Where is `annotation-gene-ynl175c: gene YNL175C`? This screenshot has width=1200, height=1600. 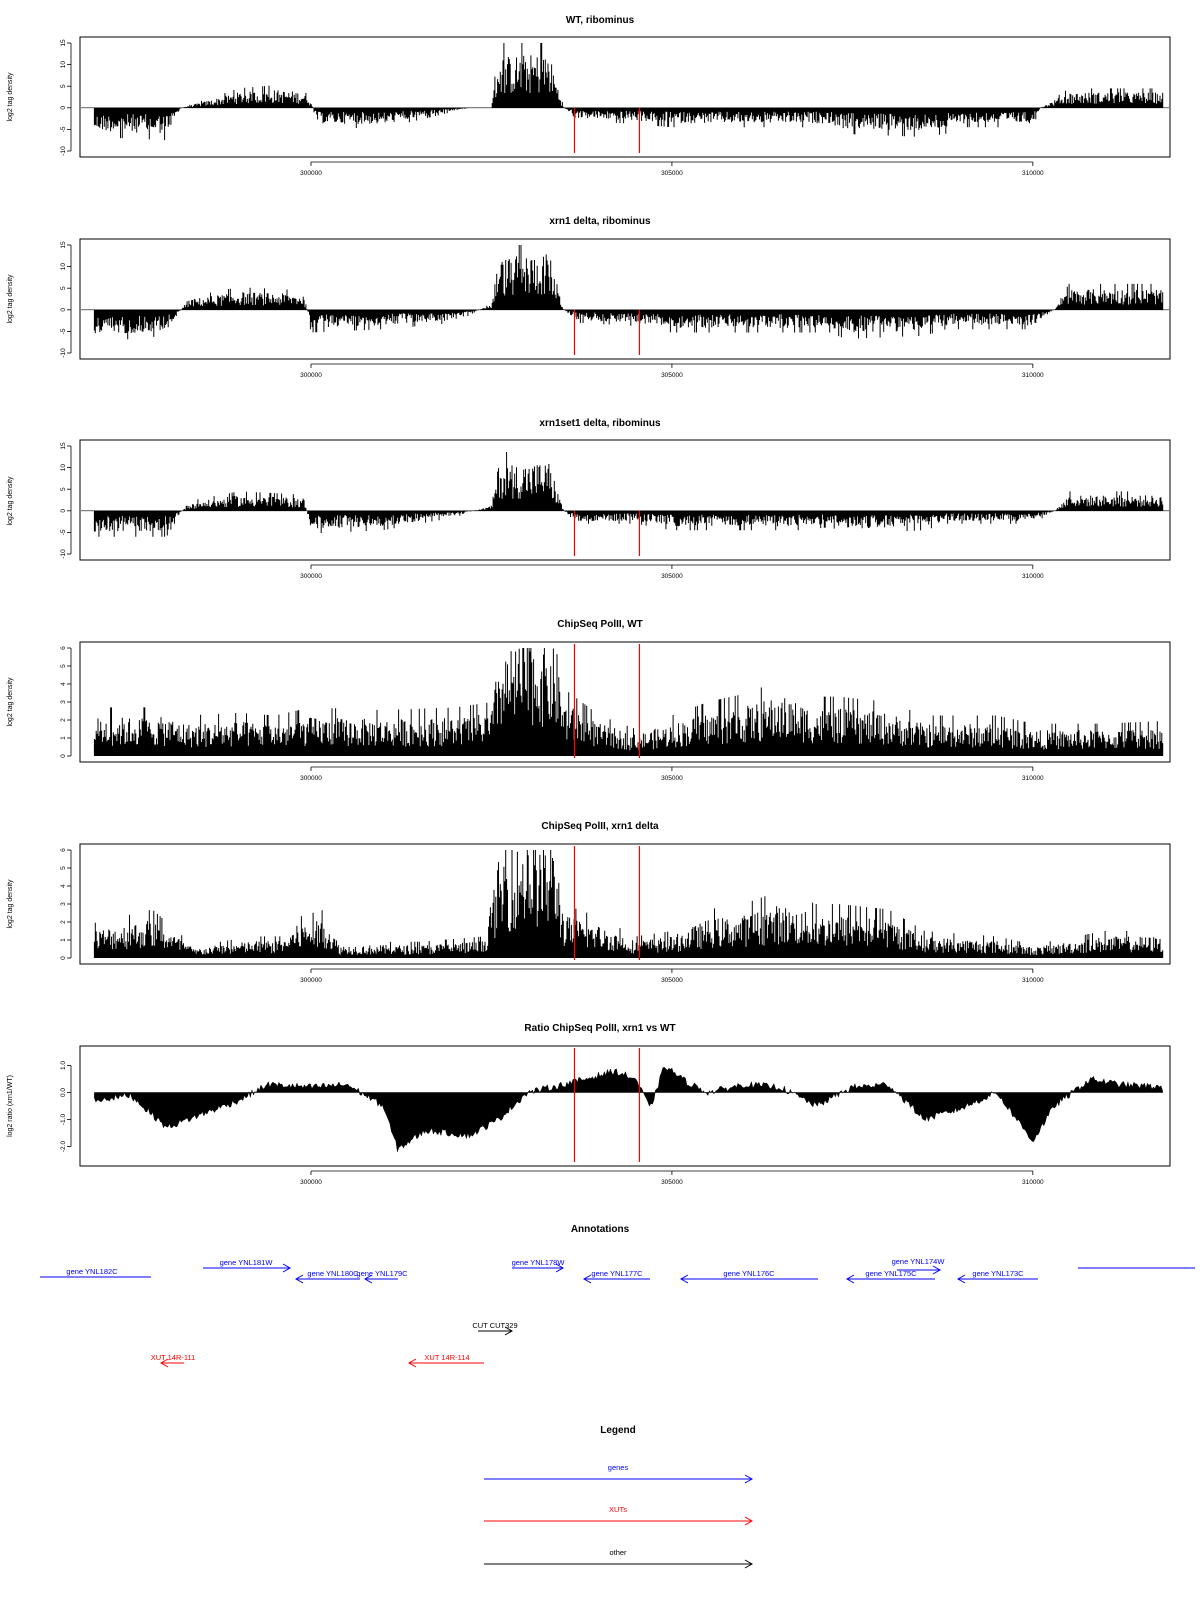 annotation-gene-ynl175c: gene YNL175C is located at coordinates (890, 1276).